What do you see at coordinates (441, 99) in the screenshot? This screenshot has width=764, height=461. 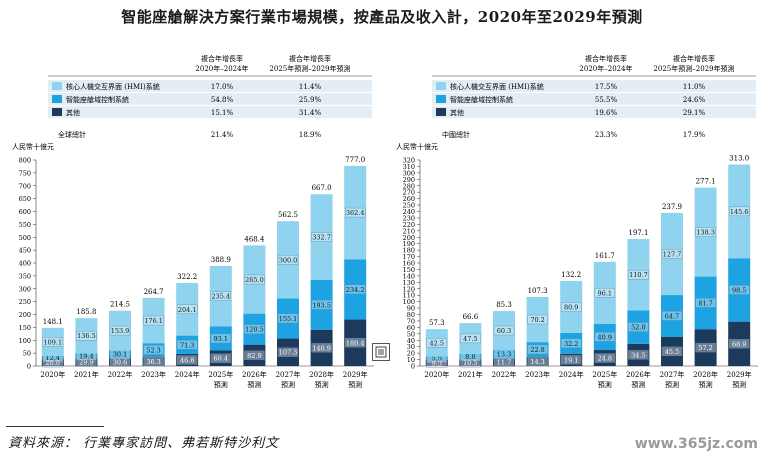 I see `china-legend-swatch` at bounding box center [441, 99].